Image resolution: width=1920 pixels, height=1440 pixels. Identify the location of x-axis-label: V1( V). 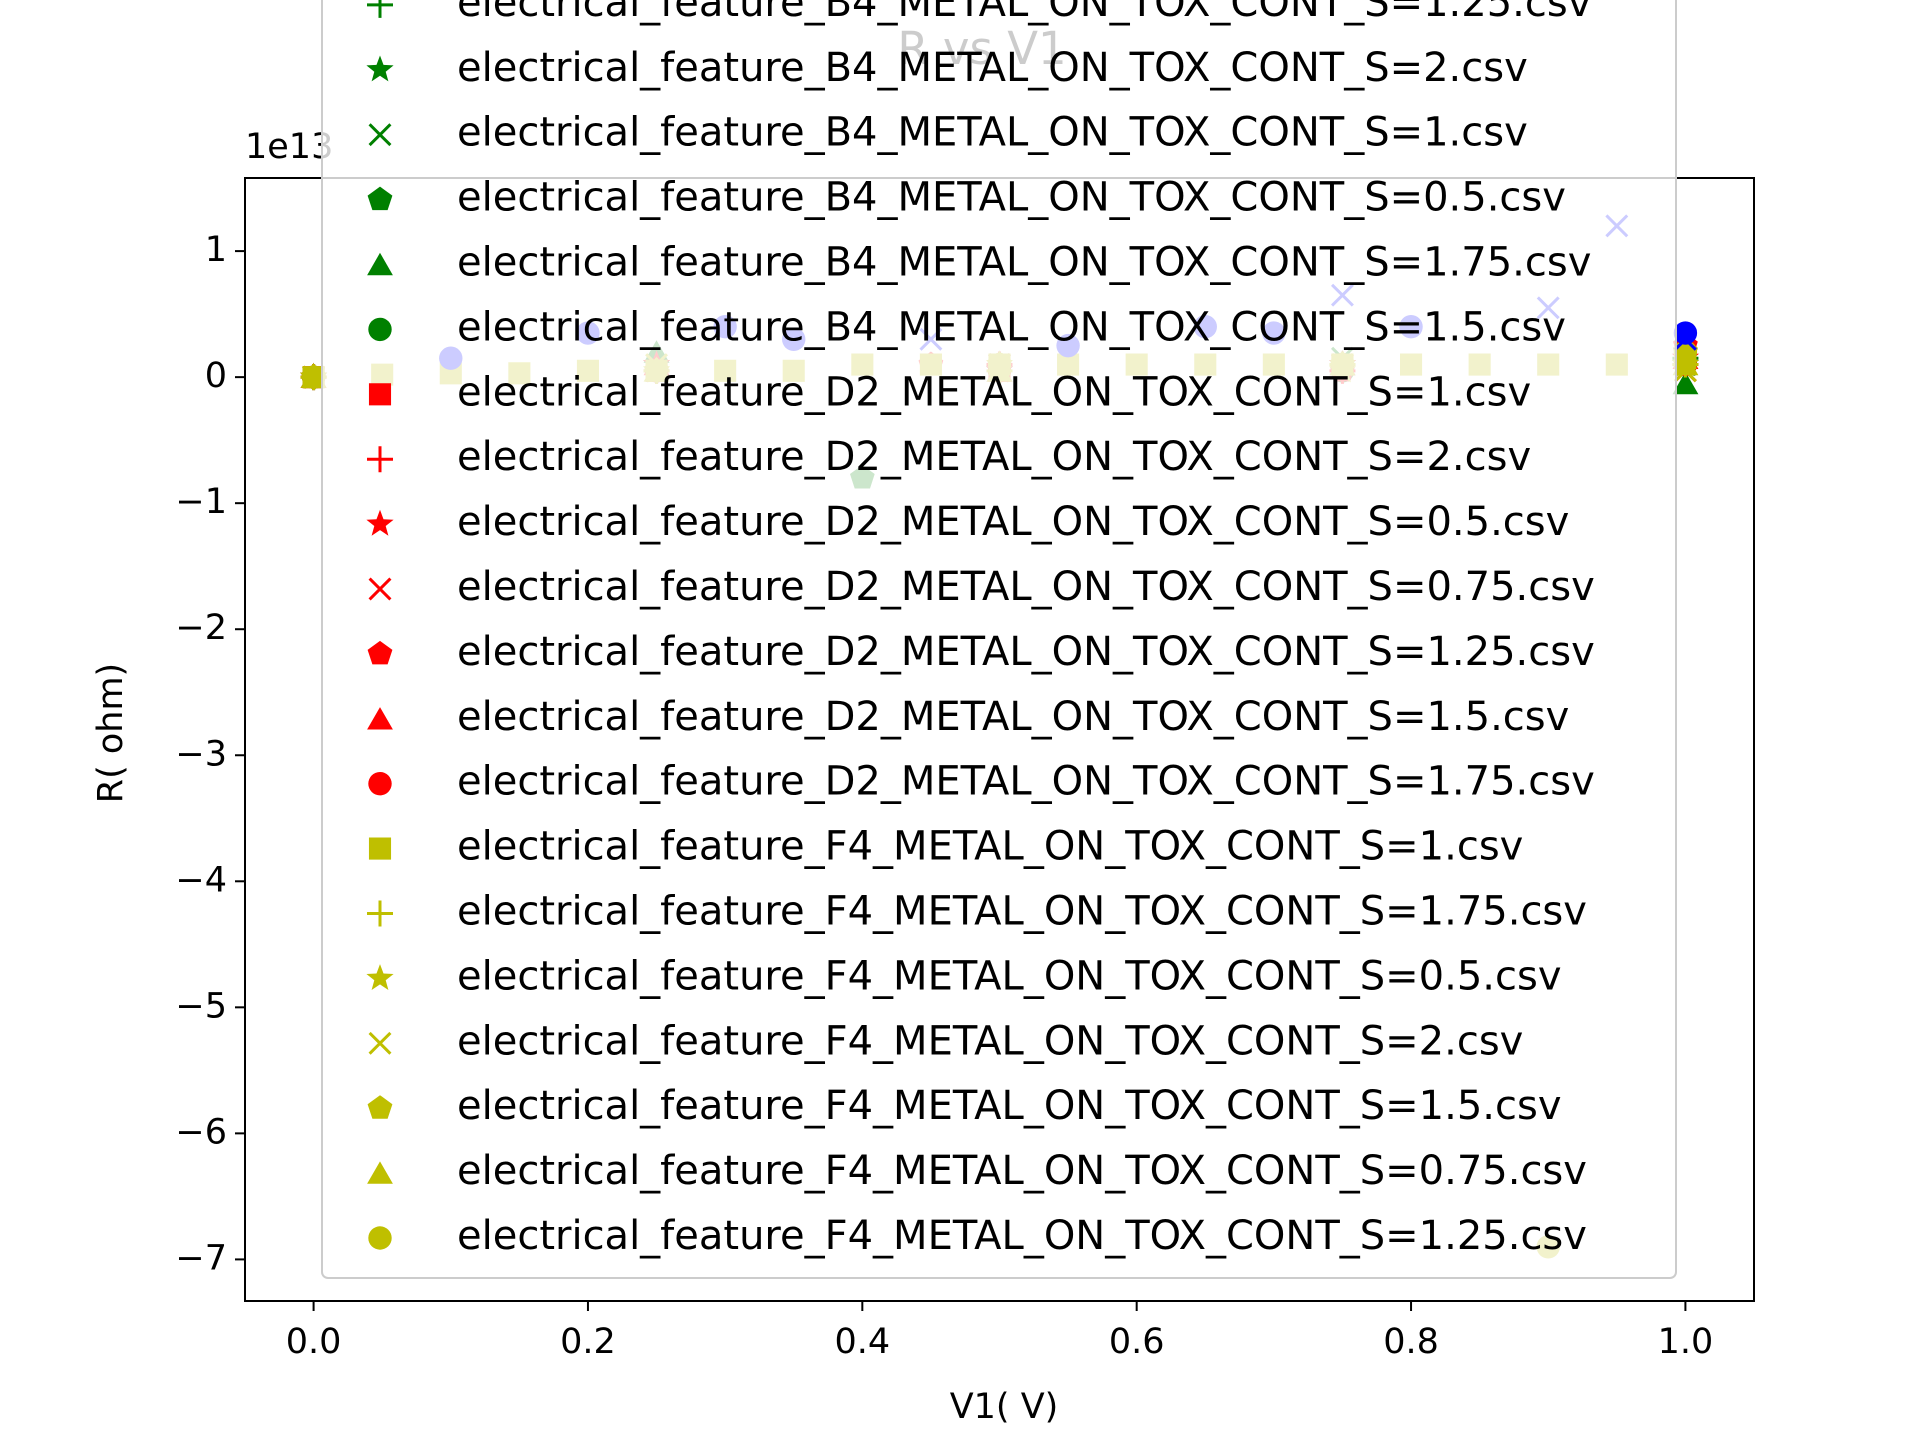
(1004, 1407).